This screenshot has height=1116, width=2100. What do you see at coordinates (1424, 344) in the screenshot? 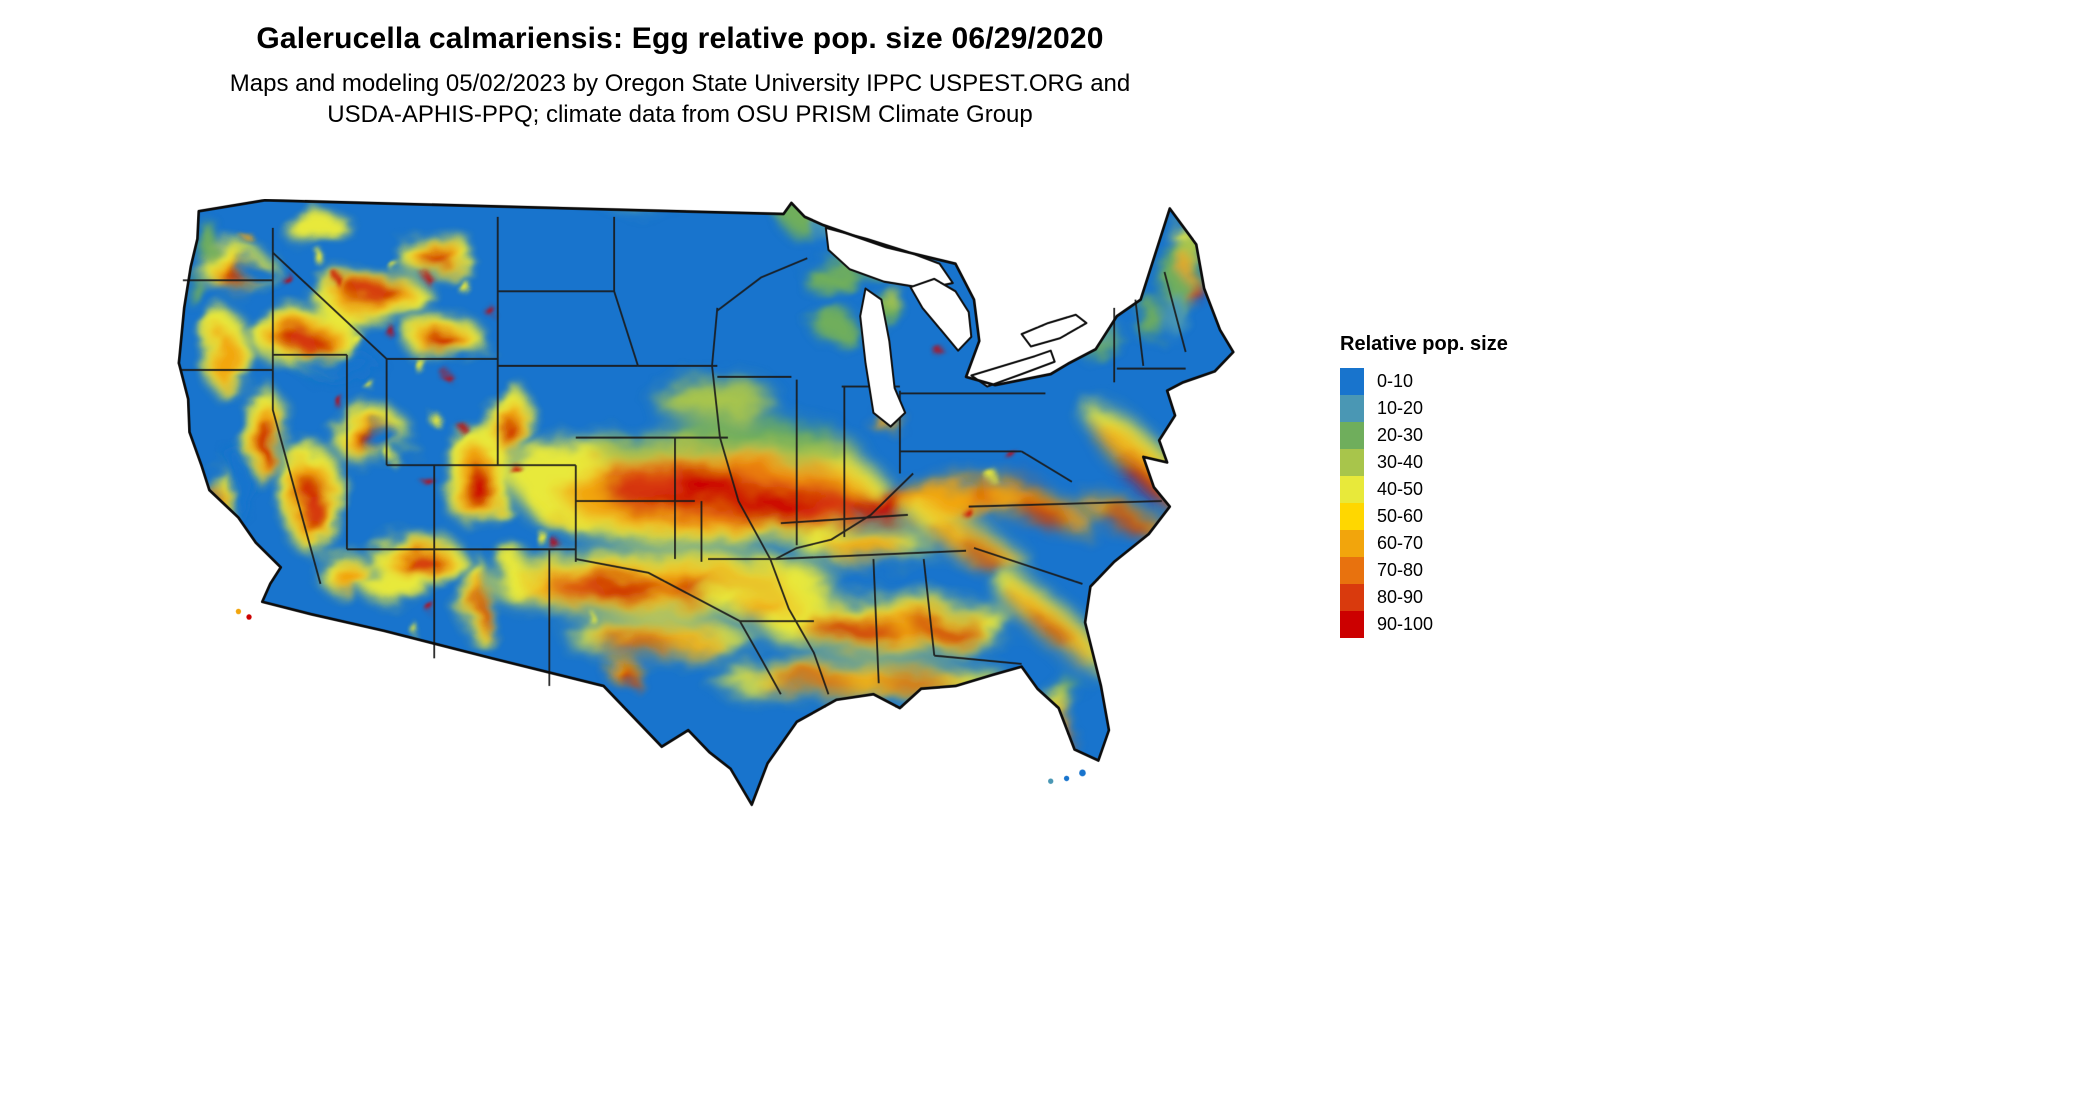
I see `legend-title: Relative pop. size` at bounding box center [1424, 344].